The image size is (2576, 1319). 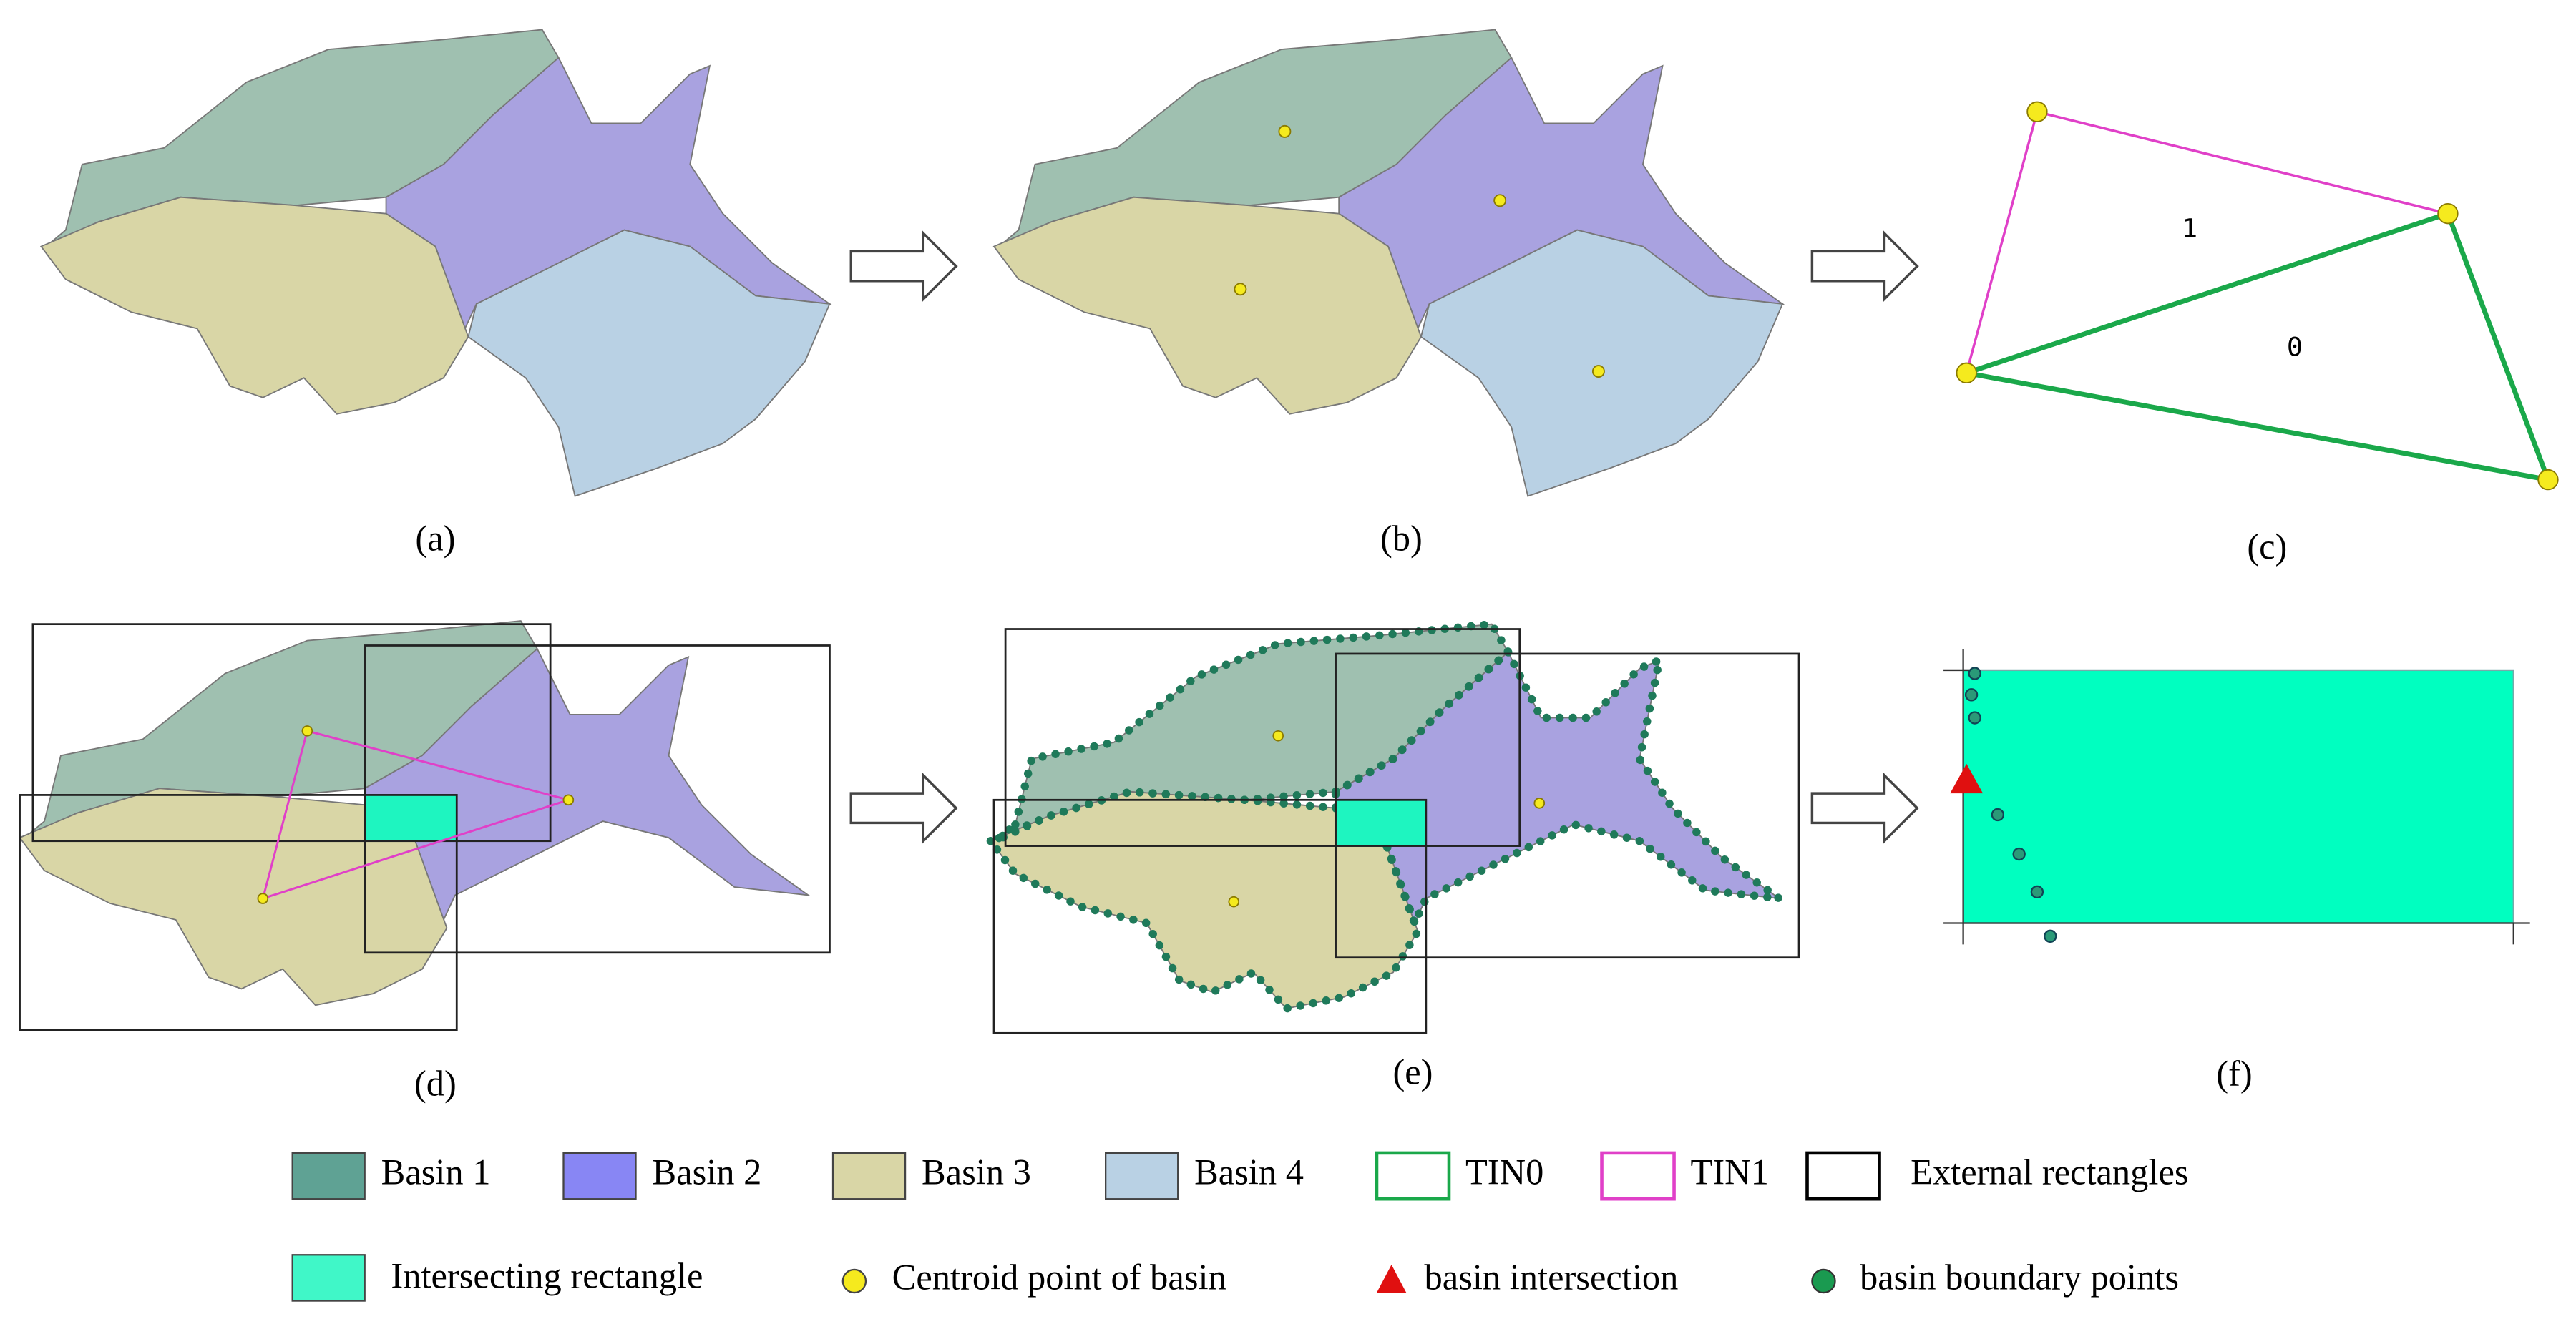 I want to click on panel-label: (a), so click(x=435, y=538).